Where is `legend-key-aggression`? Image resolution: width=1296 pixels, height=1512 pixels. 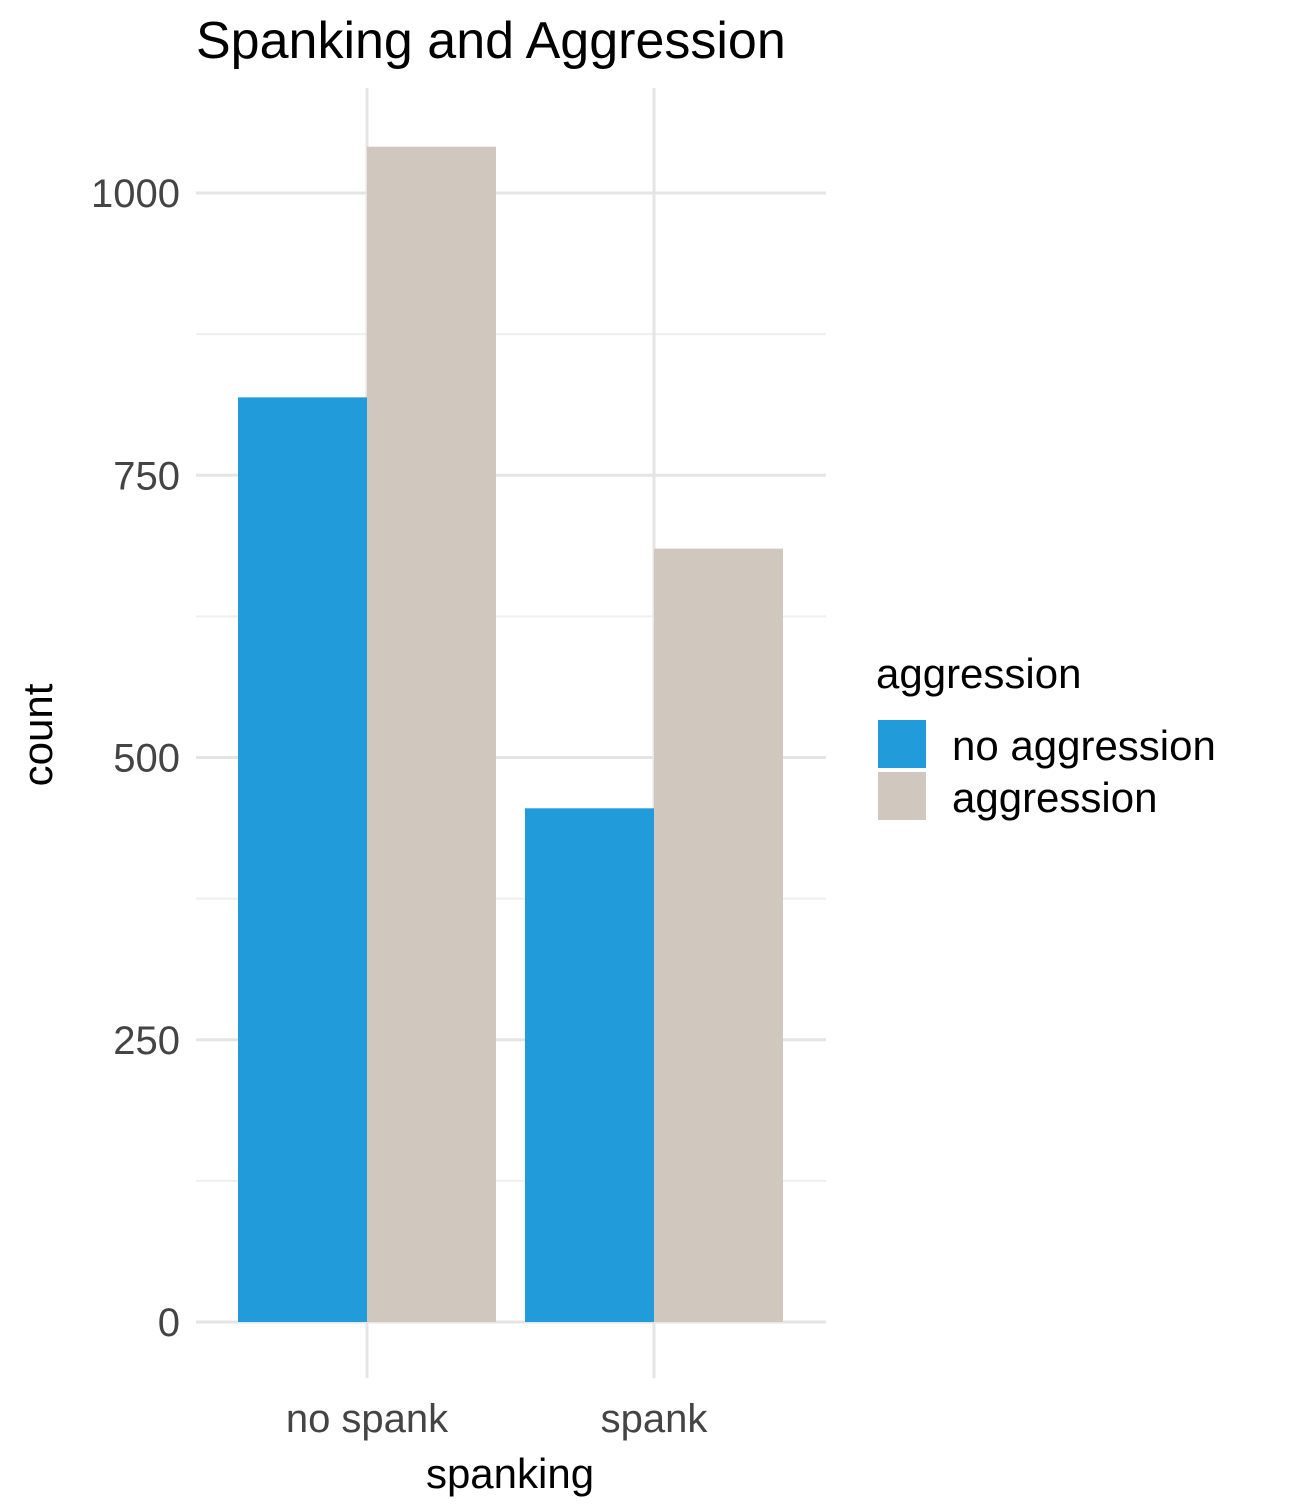 legend-key-aggression is located at coordinates (902, 796).